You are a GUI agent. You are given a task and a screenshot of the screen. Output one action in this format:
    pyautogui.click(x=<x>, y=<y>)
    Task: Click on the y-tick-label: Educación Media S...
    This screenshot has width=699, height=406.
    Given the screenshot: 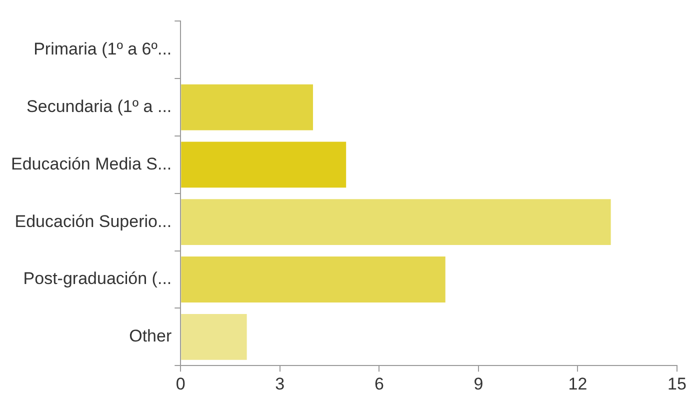 What is the action you would take?
    pyautogui.click(x=91, y=164)
    